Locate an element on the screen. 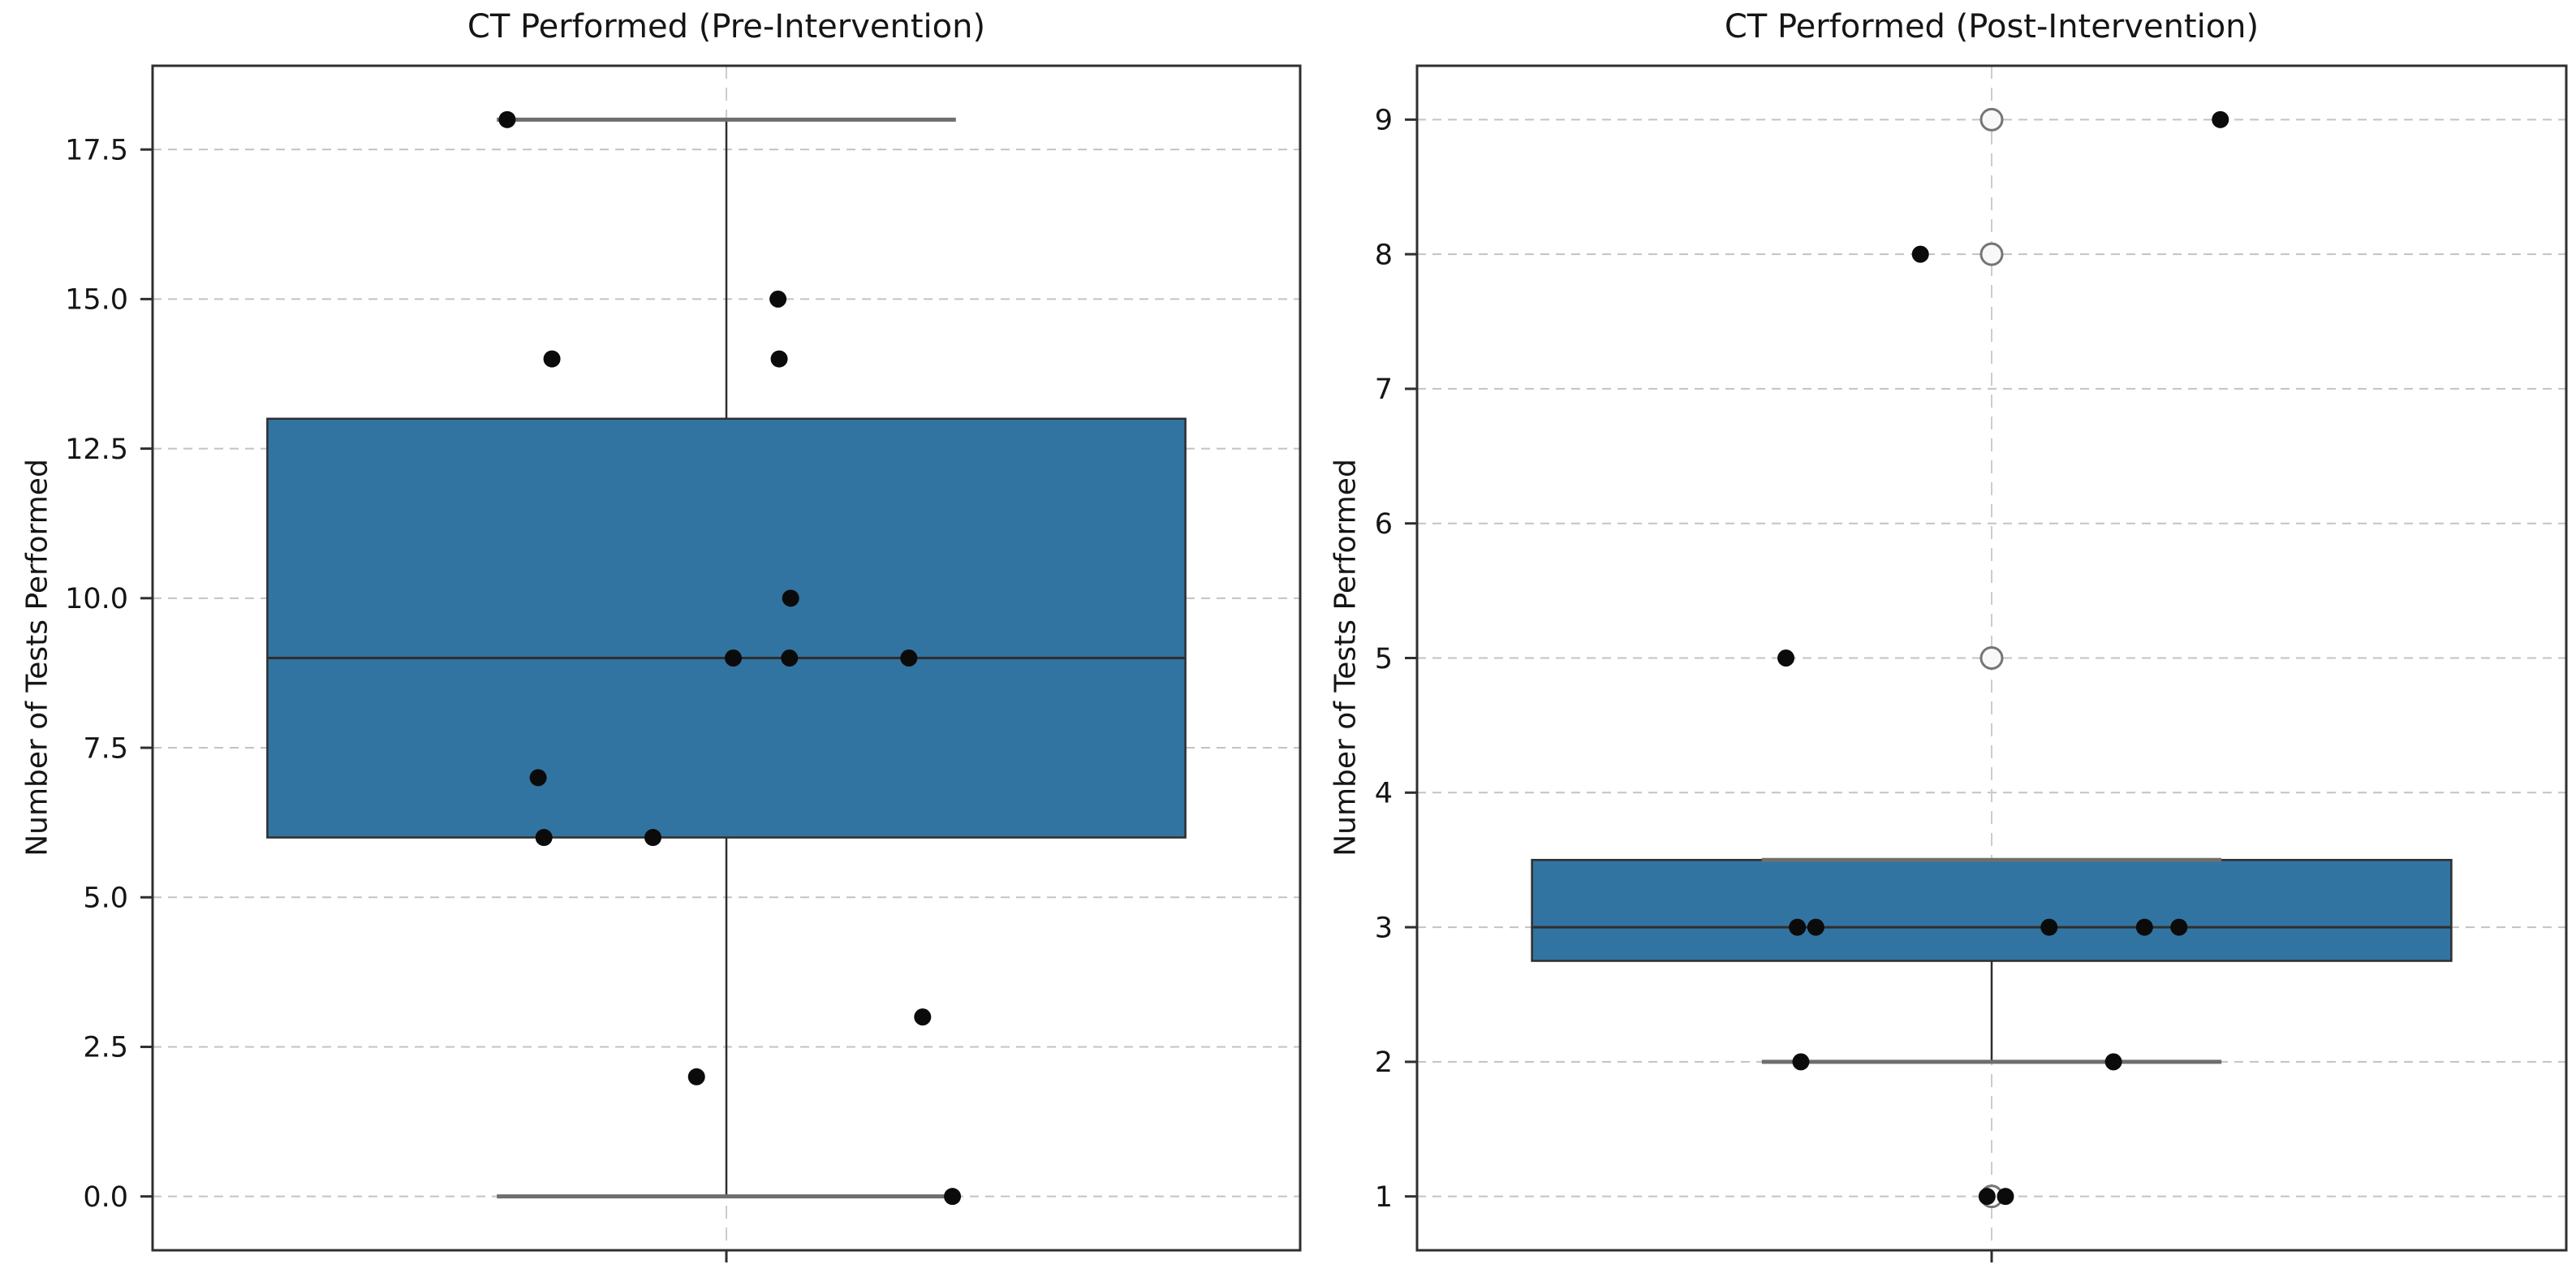 The image size is (2576, 1286). y-tick-label: 7 is located at coordinates (1384, 389).